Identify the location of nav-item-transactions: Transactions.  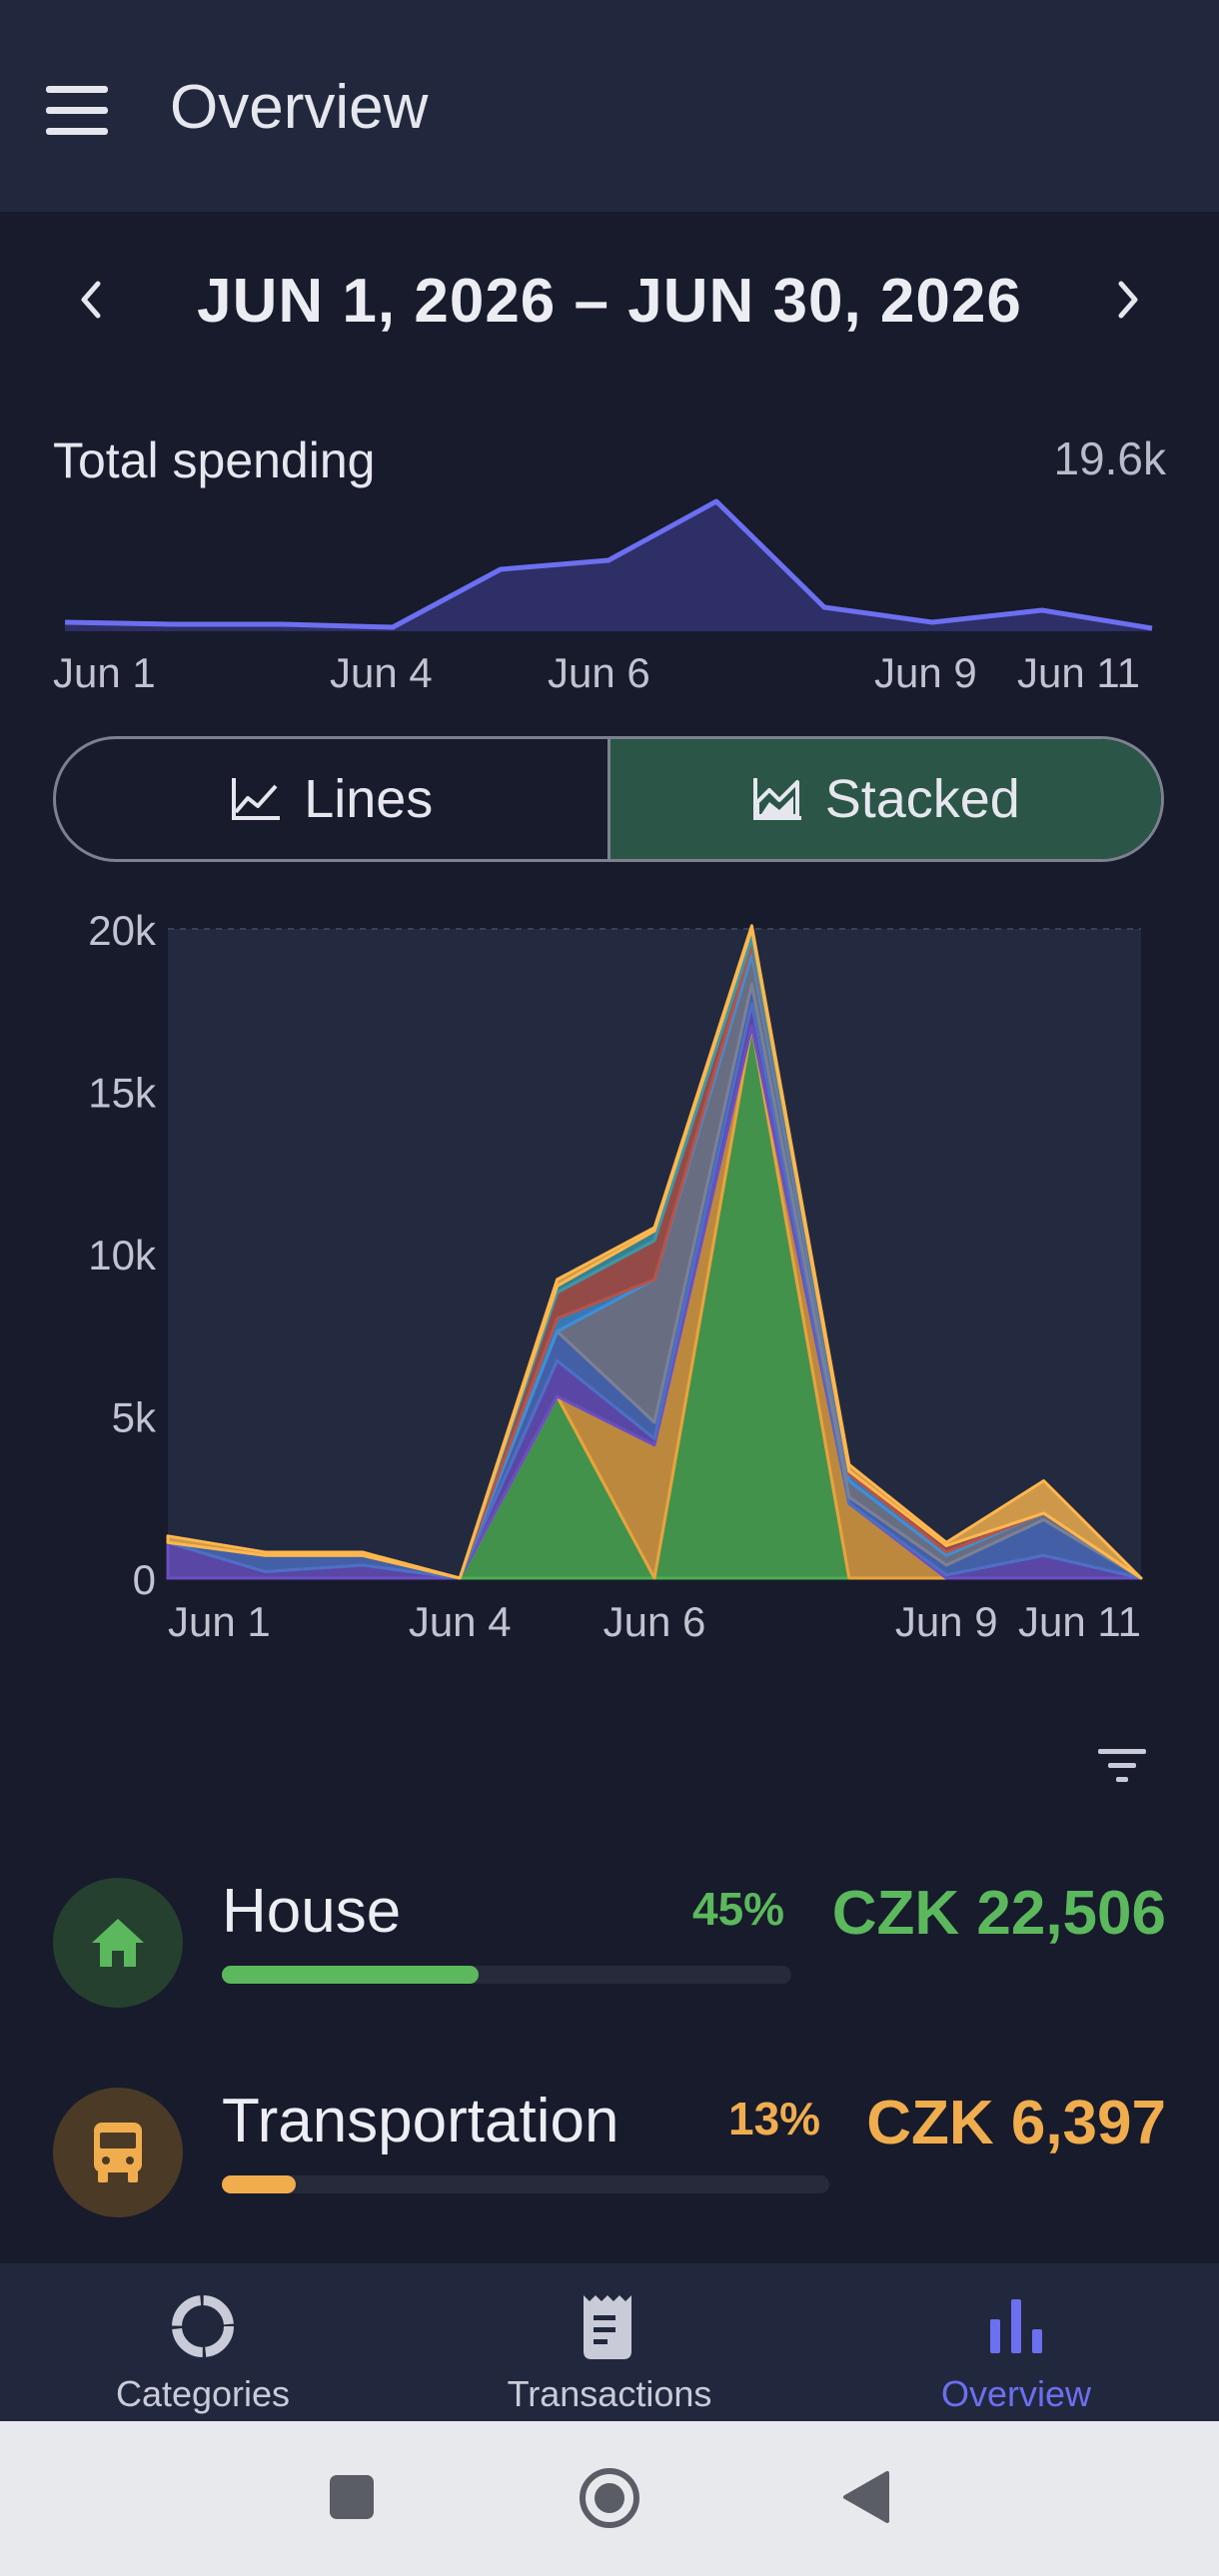
(609, 2342).